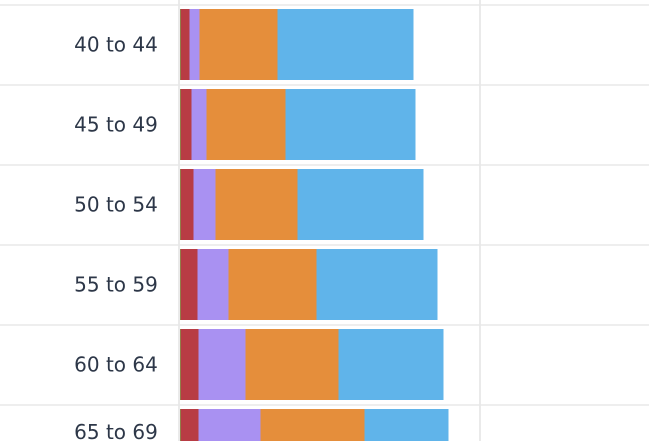 This screenshot has height=441, width=649. I want to click on category-label: 55 to 59, so click(116, 285).